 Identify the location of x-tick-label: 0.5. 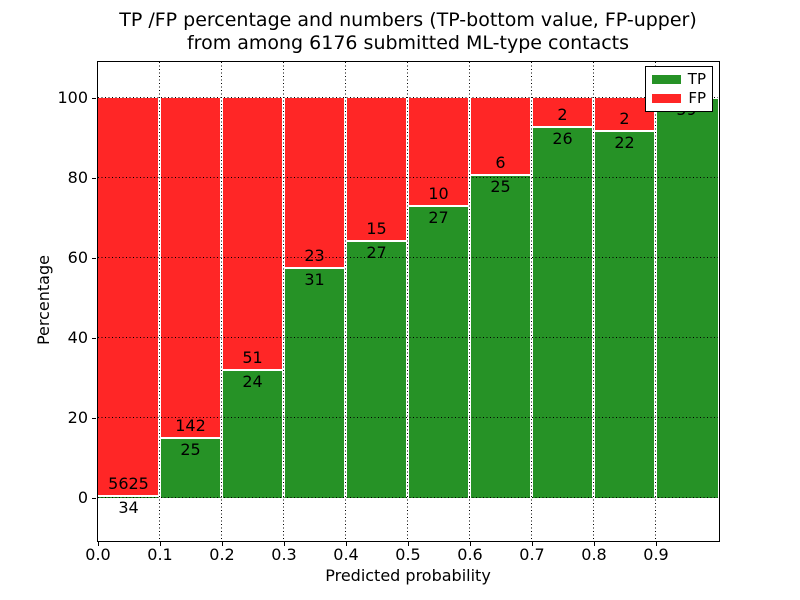
(408, 554).